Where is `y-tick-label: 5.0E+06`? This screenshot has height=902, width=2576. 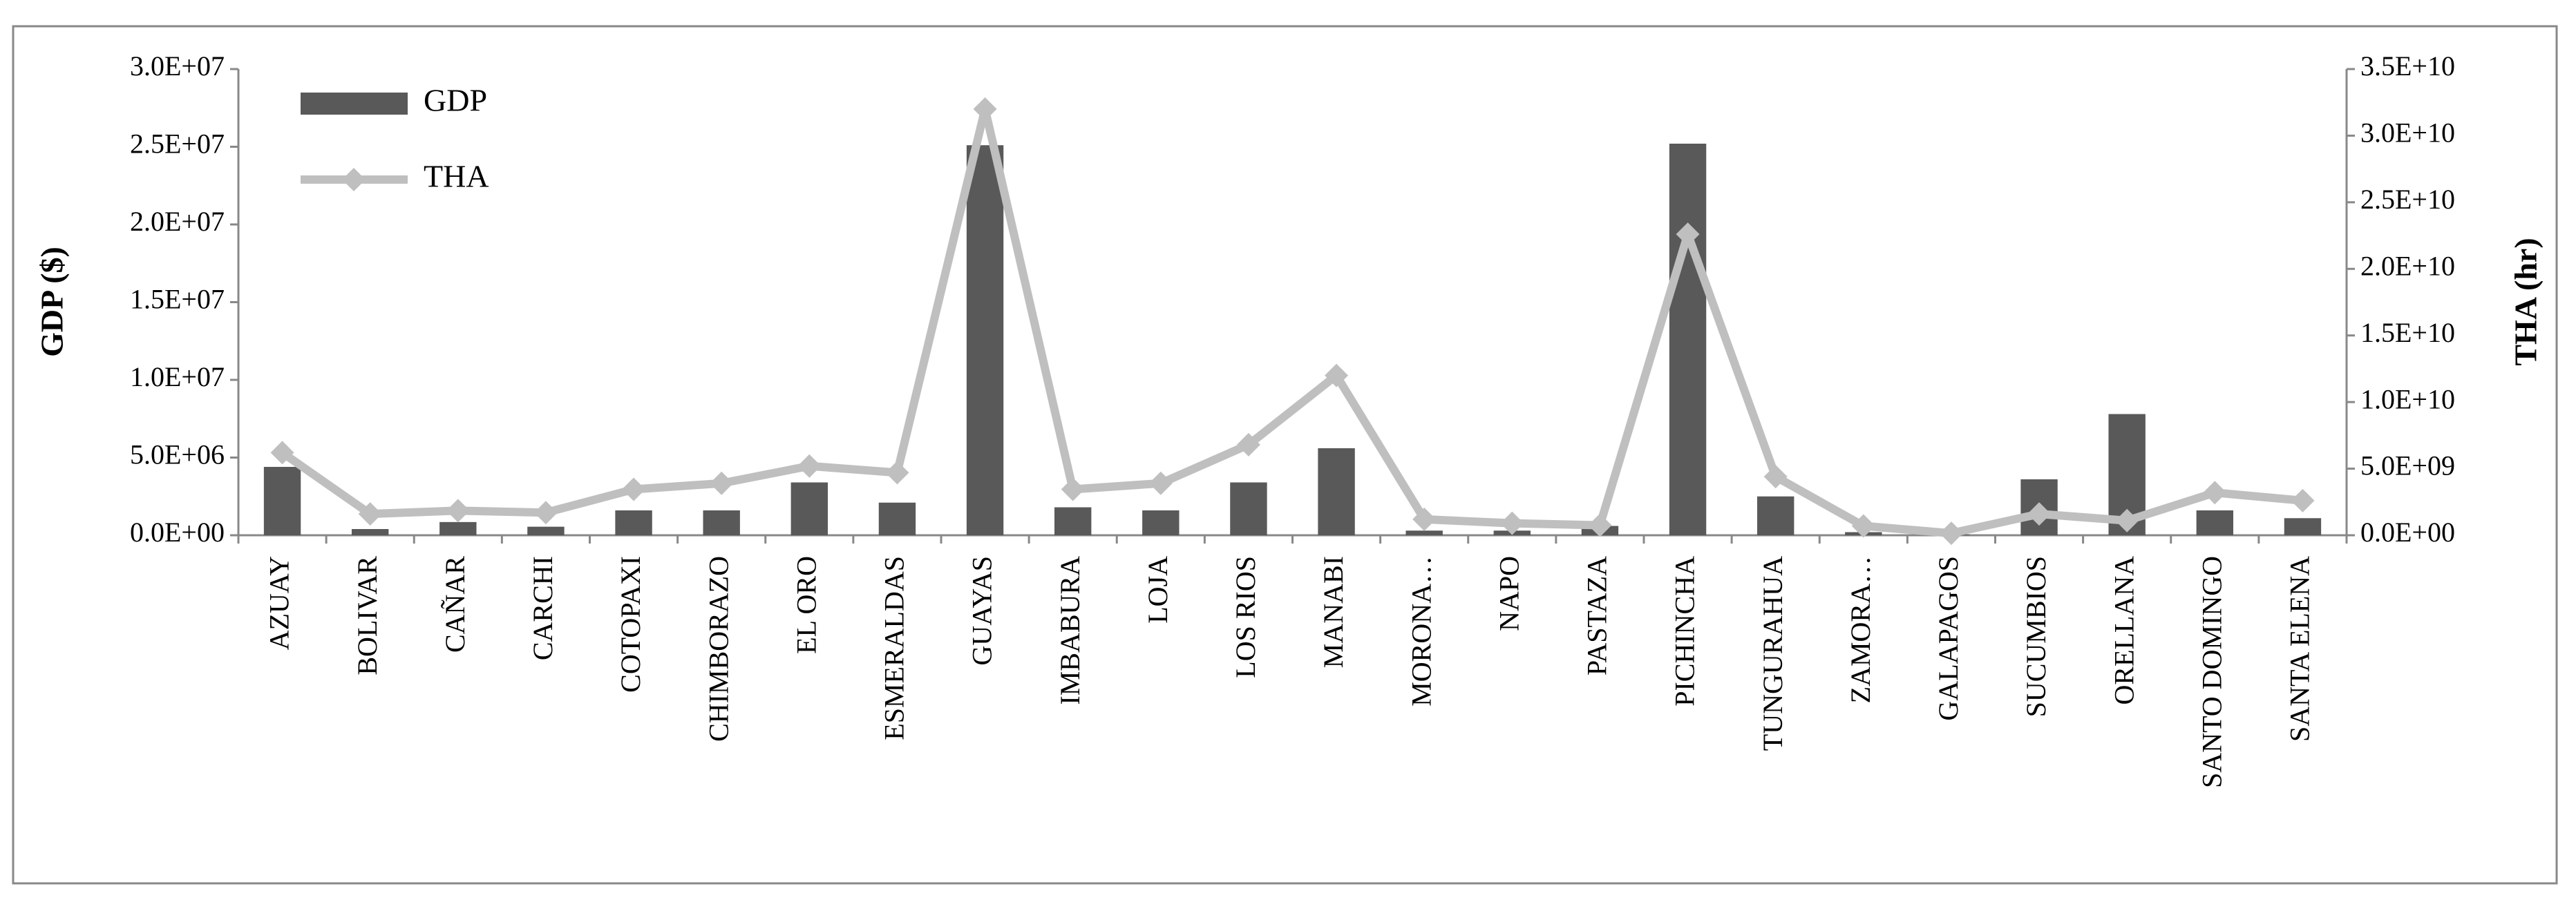
y-tick-label: 5.0E+06 is located at coordinates (177, 455).